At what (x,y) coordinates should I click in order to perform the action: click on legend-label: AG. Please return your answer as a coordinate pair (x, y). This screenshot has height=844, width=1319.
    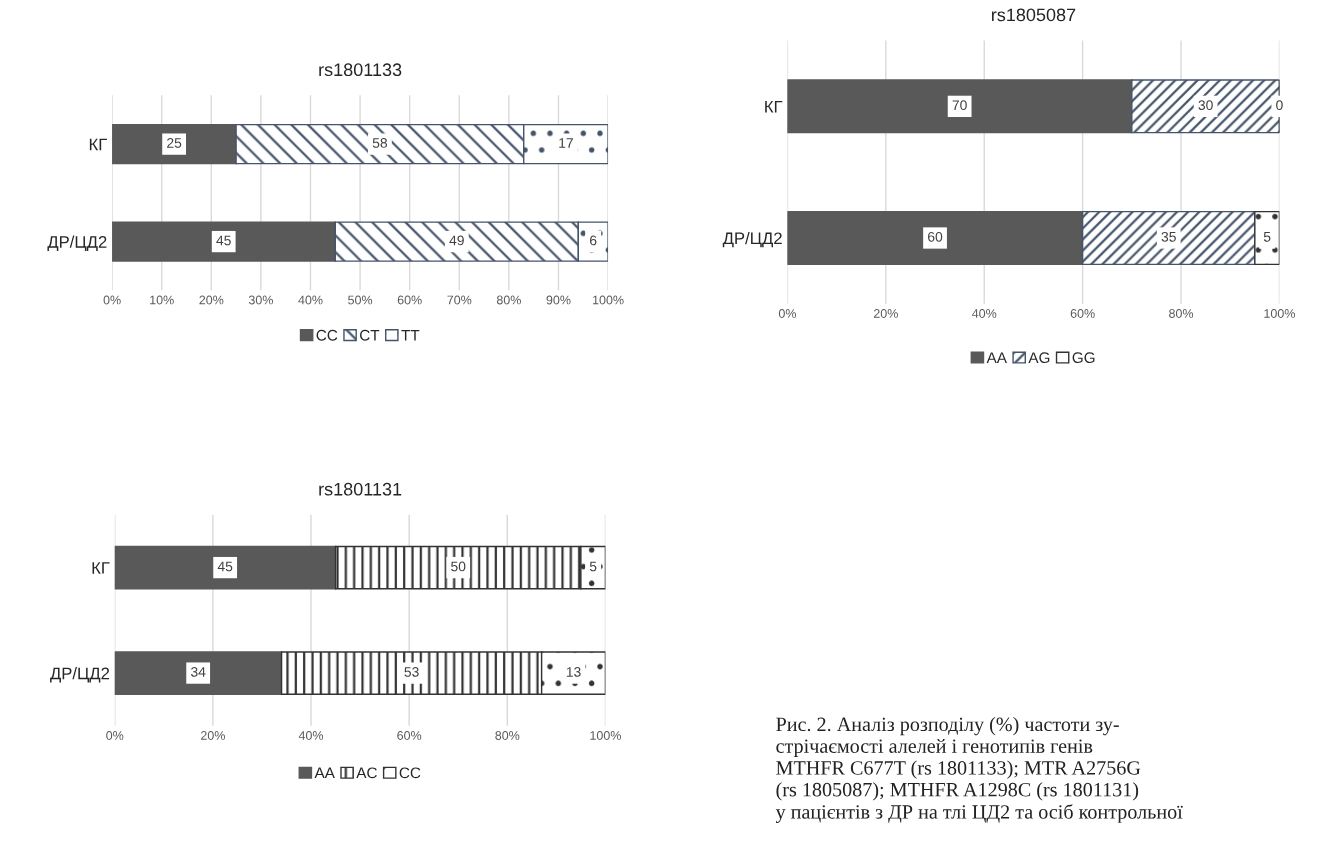
    Looking at the image, I should click on (1039, 358).